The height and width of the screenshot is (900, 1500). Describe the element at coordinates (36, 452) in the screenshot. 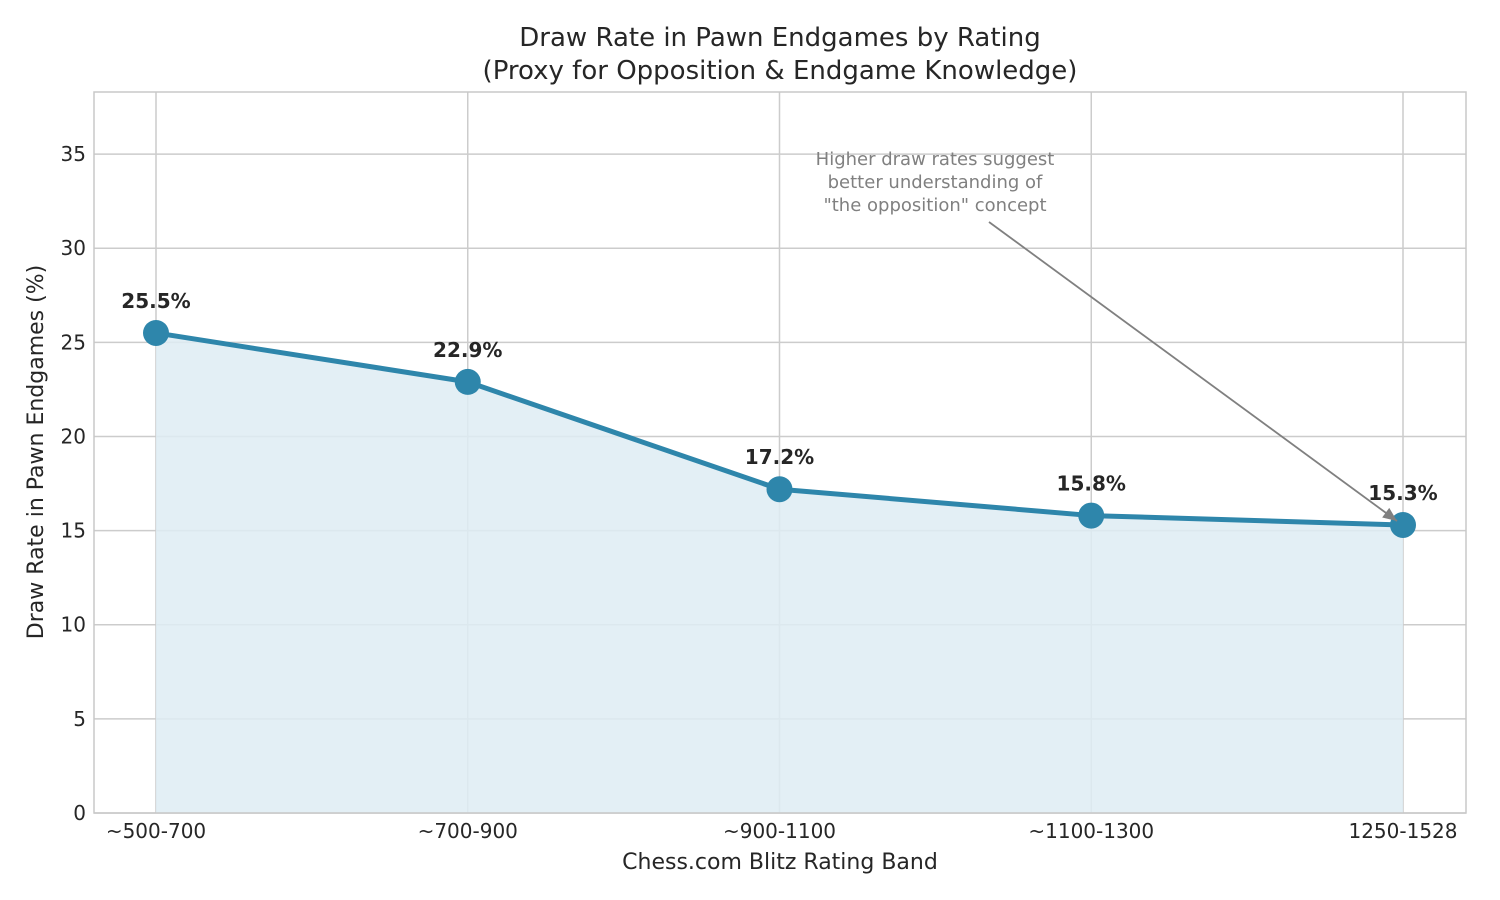

I see `y-axis-label: Draw Rate in Pawn Endgames (%)` at that location.